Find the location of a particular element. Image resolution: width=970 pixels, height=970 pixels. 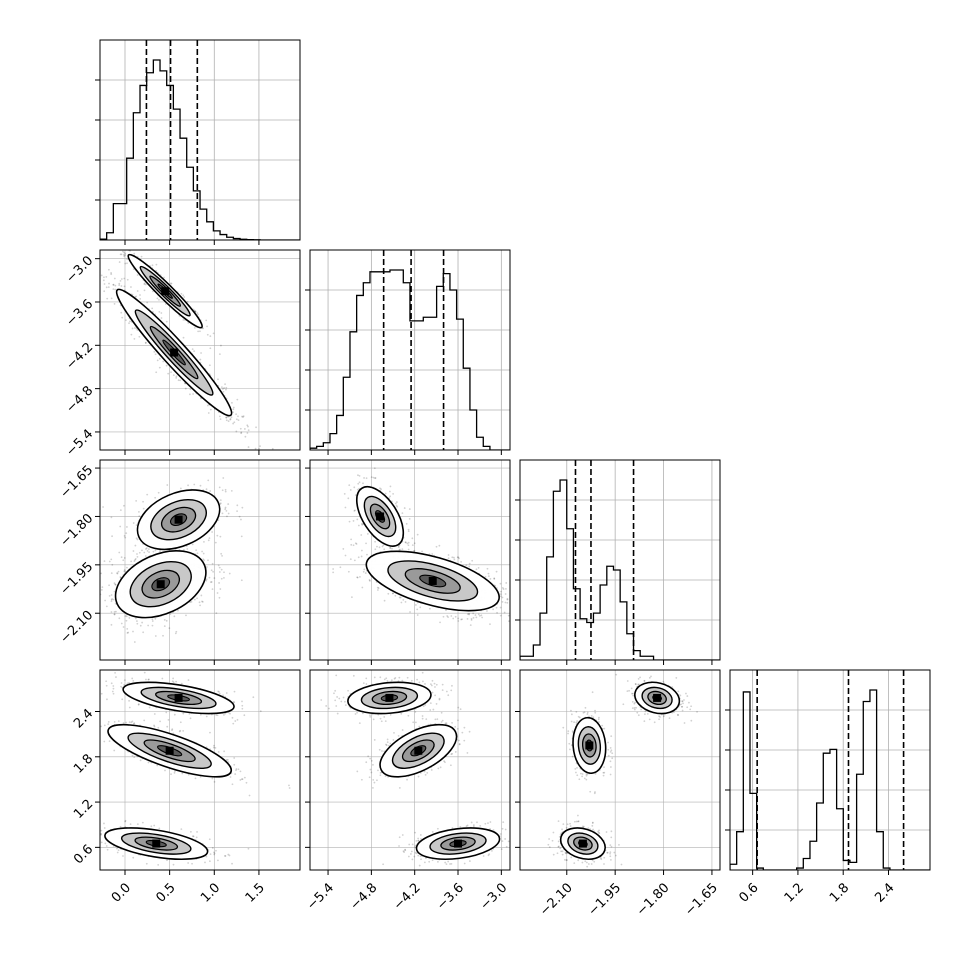

y-tick-label: −3.6 is located at coordinates (79, 313).